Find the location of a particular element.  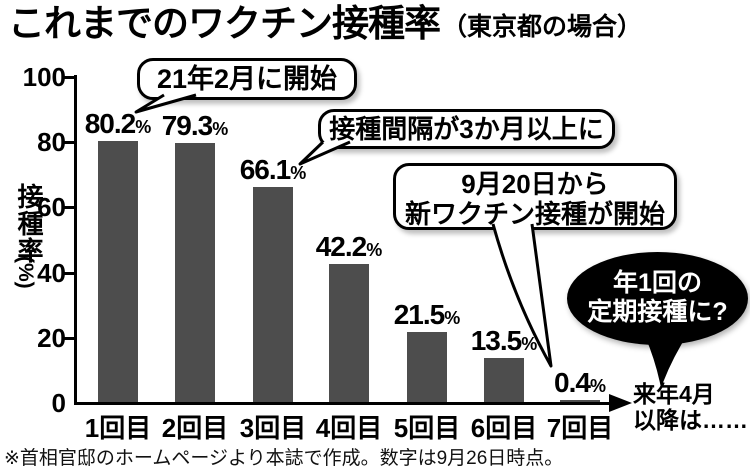

bar-value-label: 13.5% is located at coordinates (504, 341).